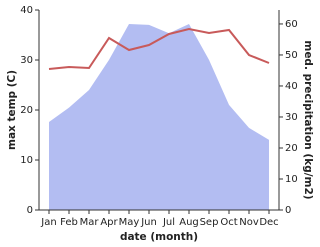 The width and height of the screenshot is (320, 247). Describe the element at coordinates (209, 222) in the screenshot. I see `x-tick-label: Sep` at that location.